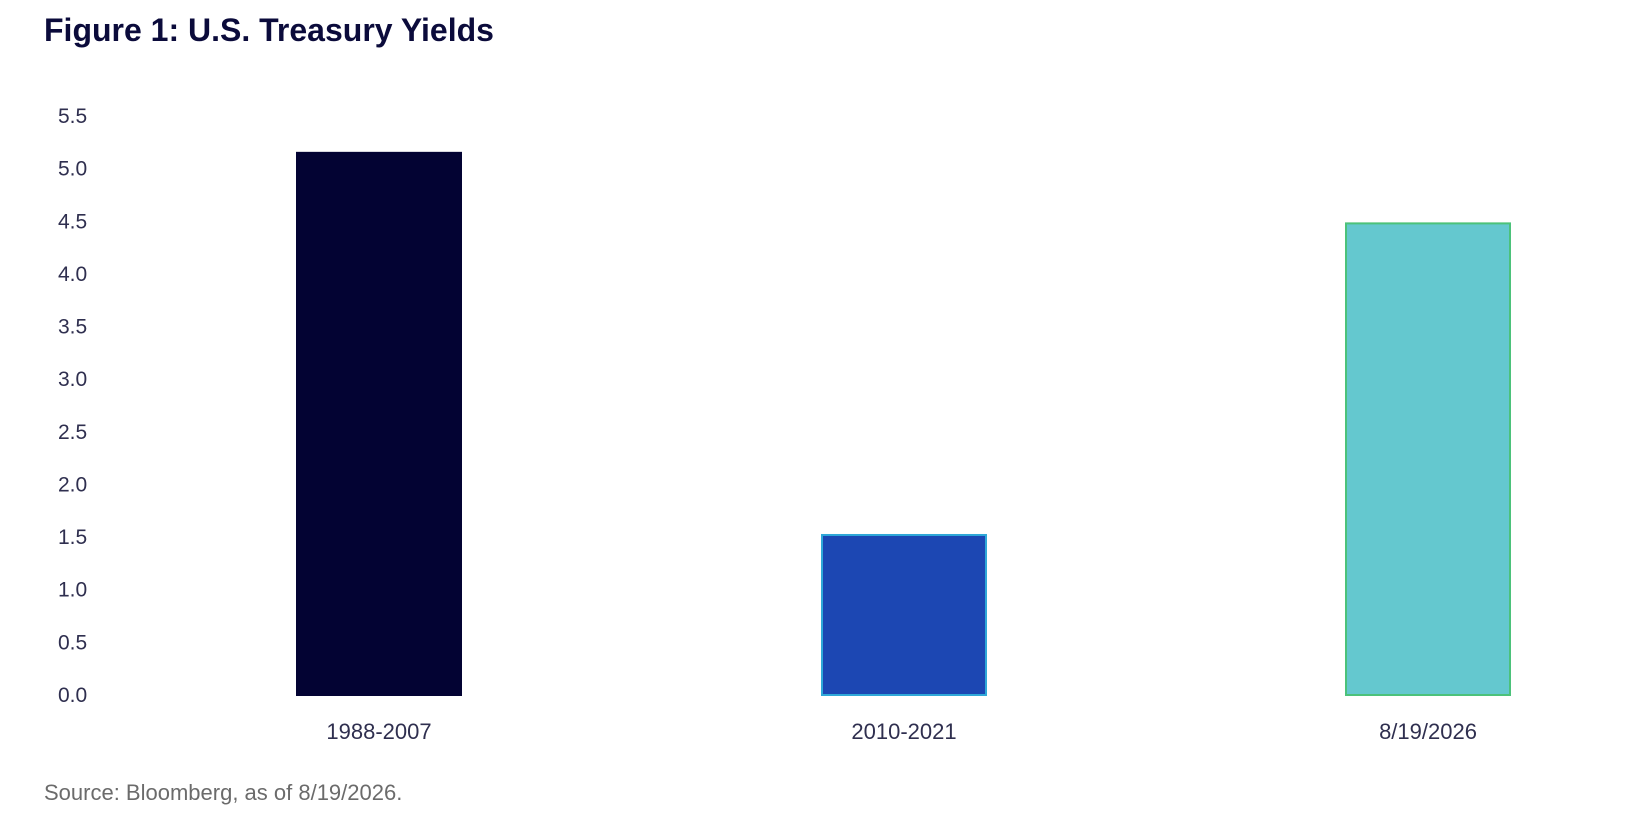  What do you see at coordinates (72, 484) in the screenshot?
I see `y-tick-label: 2.0` at bounding box center [72, 484].